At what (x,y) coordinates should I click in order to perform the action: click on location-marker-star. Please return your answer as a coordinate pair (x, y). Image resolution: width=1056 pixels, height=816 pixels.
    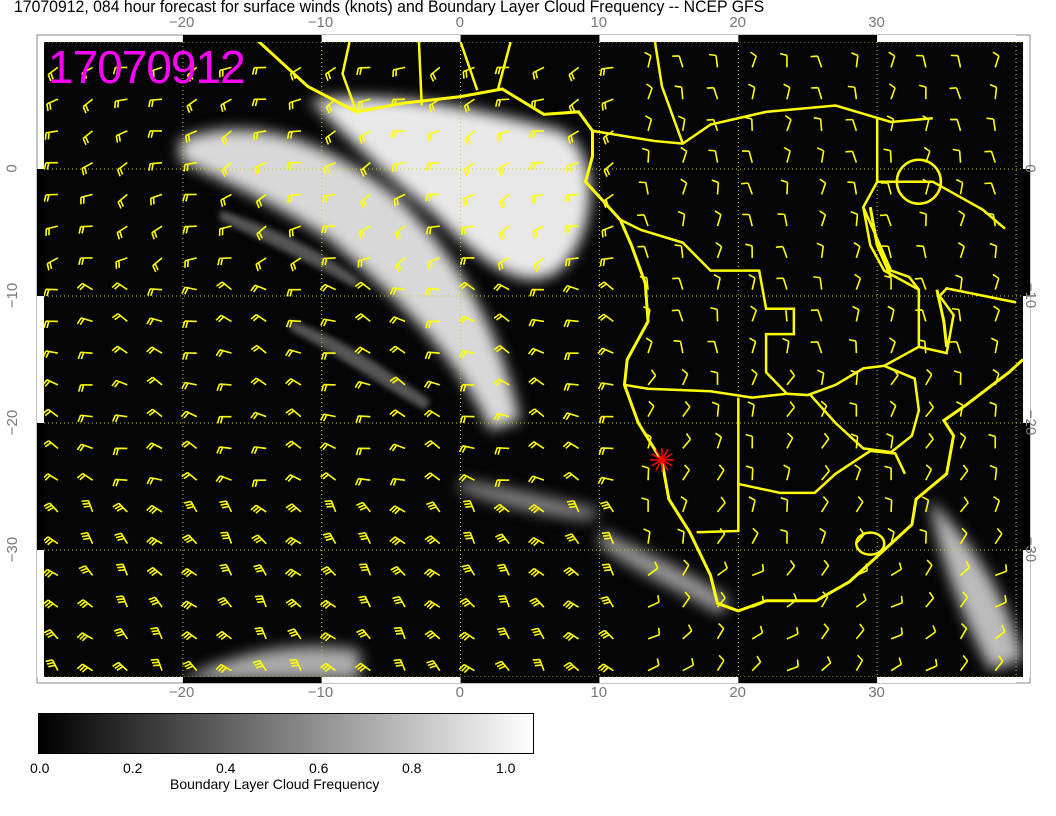
    Looking at the image, I should click on (661, 459).